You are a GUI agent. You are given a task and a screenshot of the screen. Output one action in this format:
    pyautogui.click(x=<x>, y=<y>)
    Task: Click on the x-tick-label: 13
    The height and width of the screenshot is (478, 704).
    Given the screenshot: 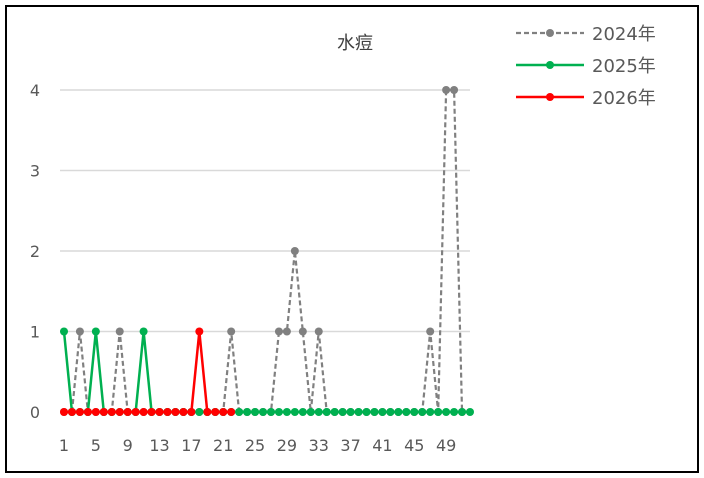 What is the action you would take?
    pyautogui.click(x=159, y=445)
    